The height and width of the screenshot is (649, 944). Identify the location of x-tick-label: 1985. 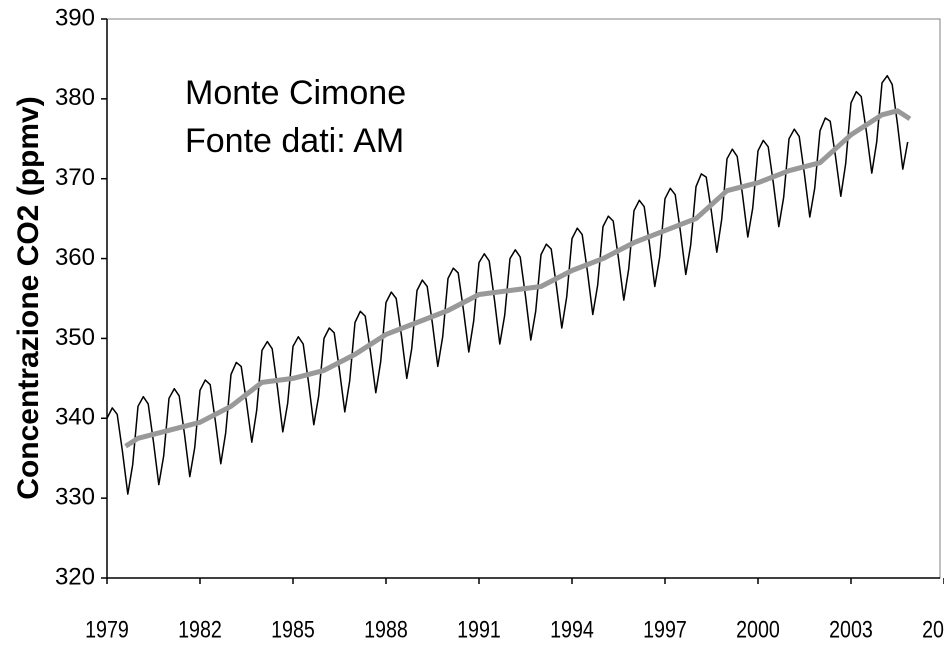
(293, 628).